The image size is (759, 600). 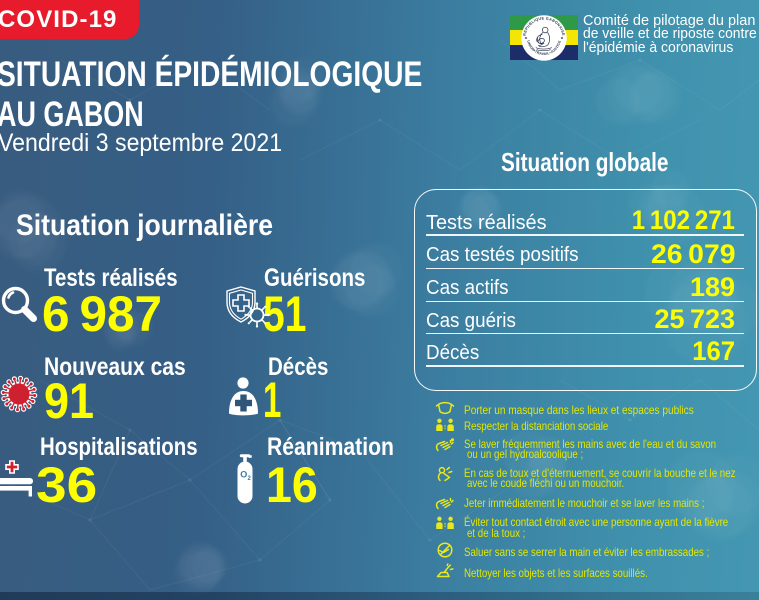 I want to click on svg-text: O, so click(x=243, y=475).